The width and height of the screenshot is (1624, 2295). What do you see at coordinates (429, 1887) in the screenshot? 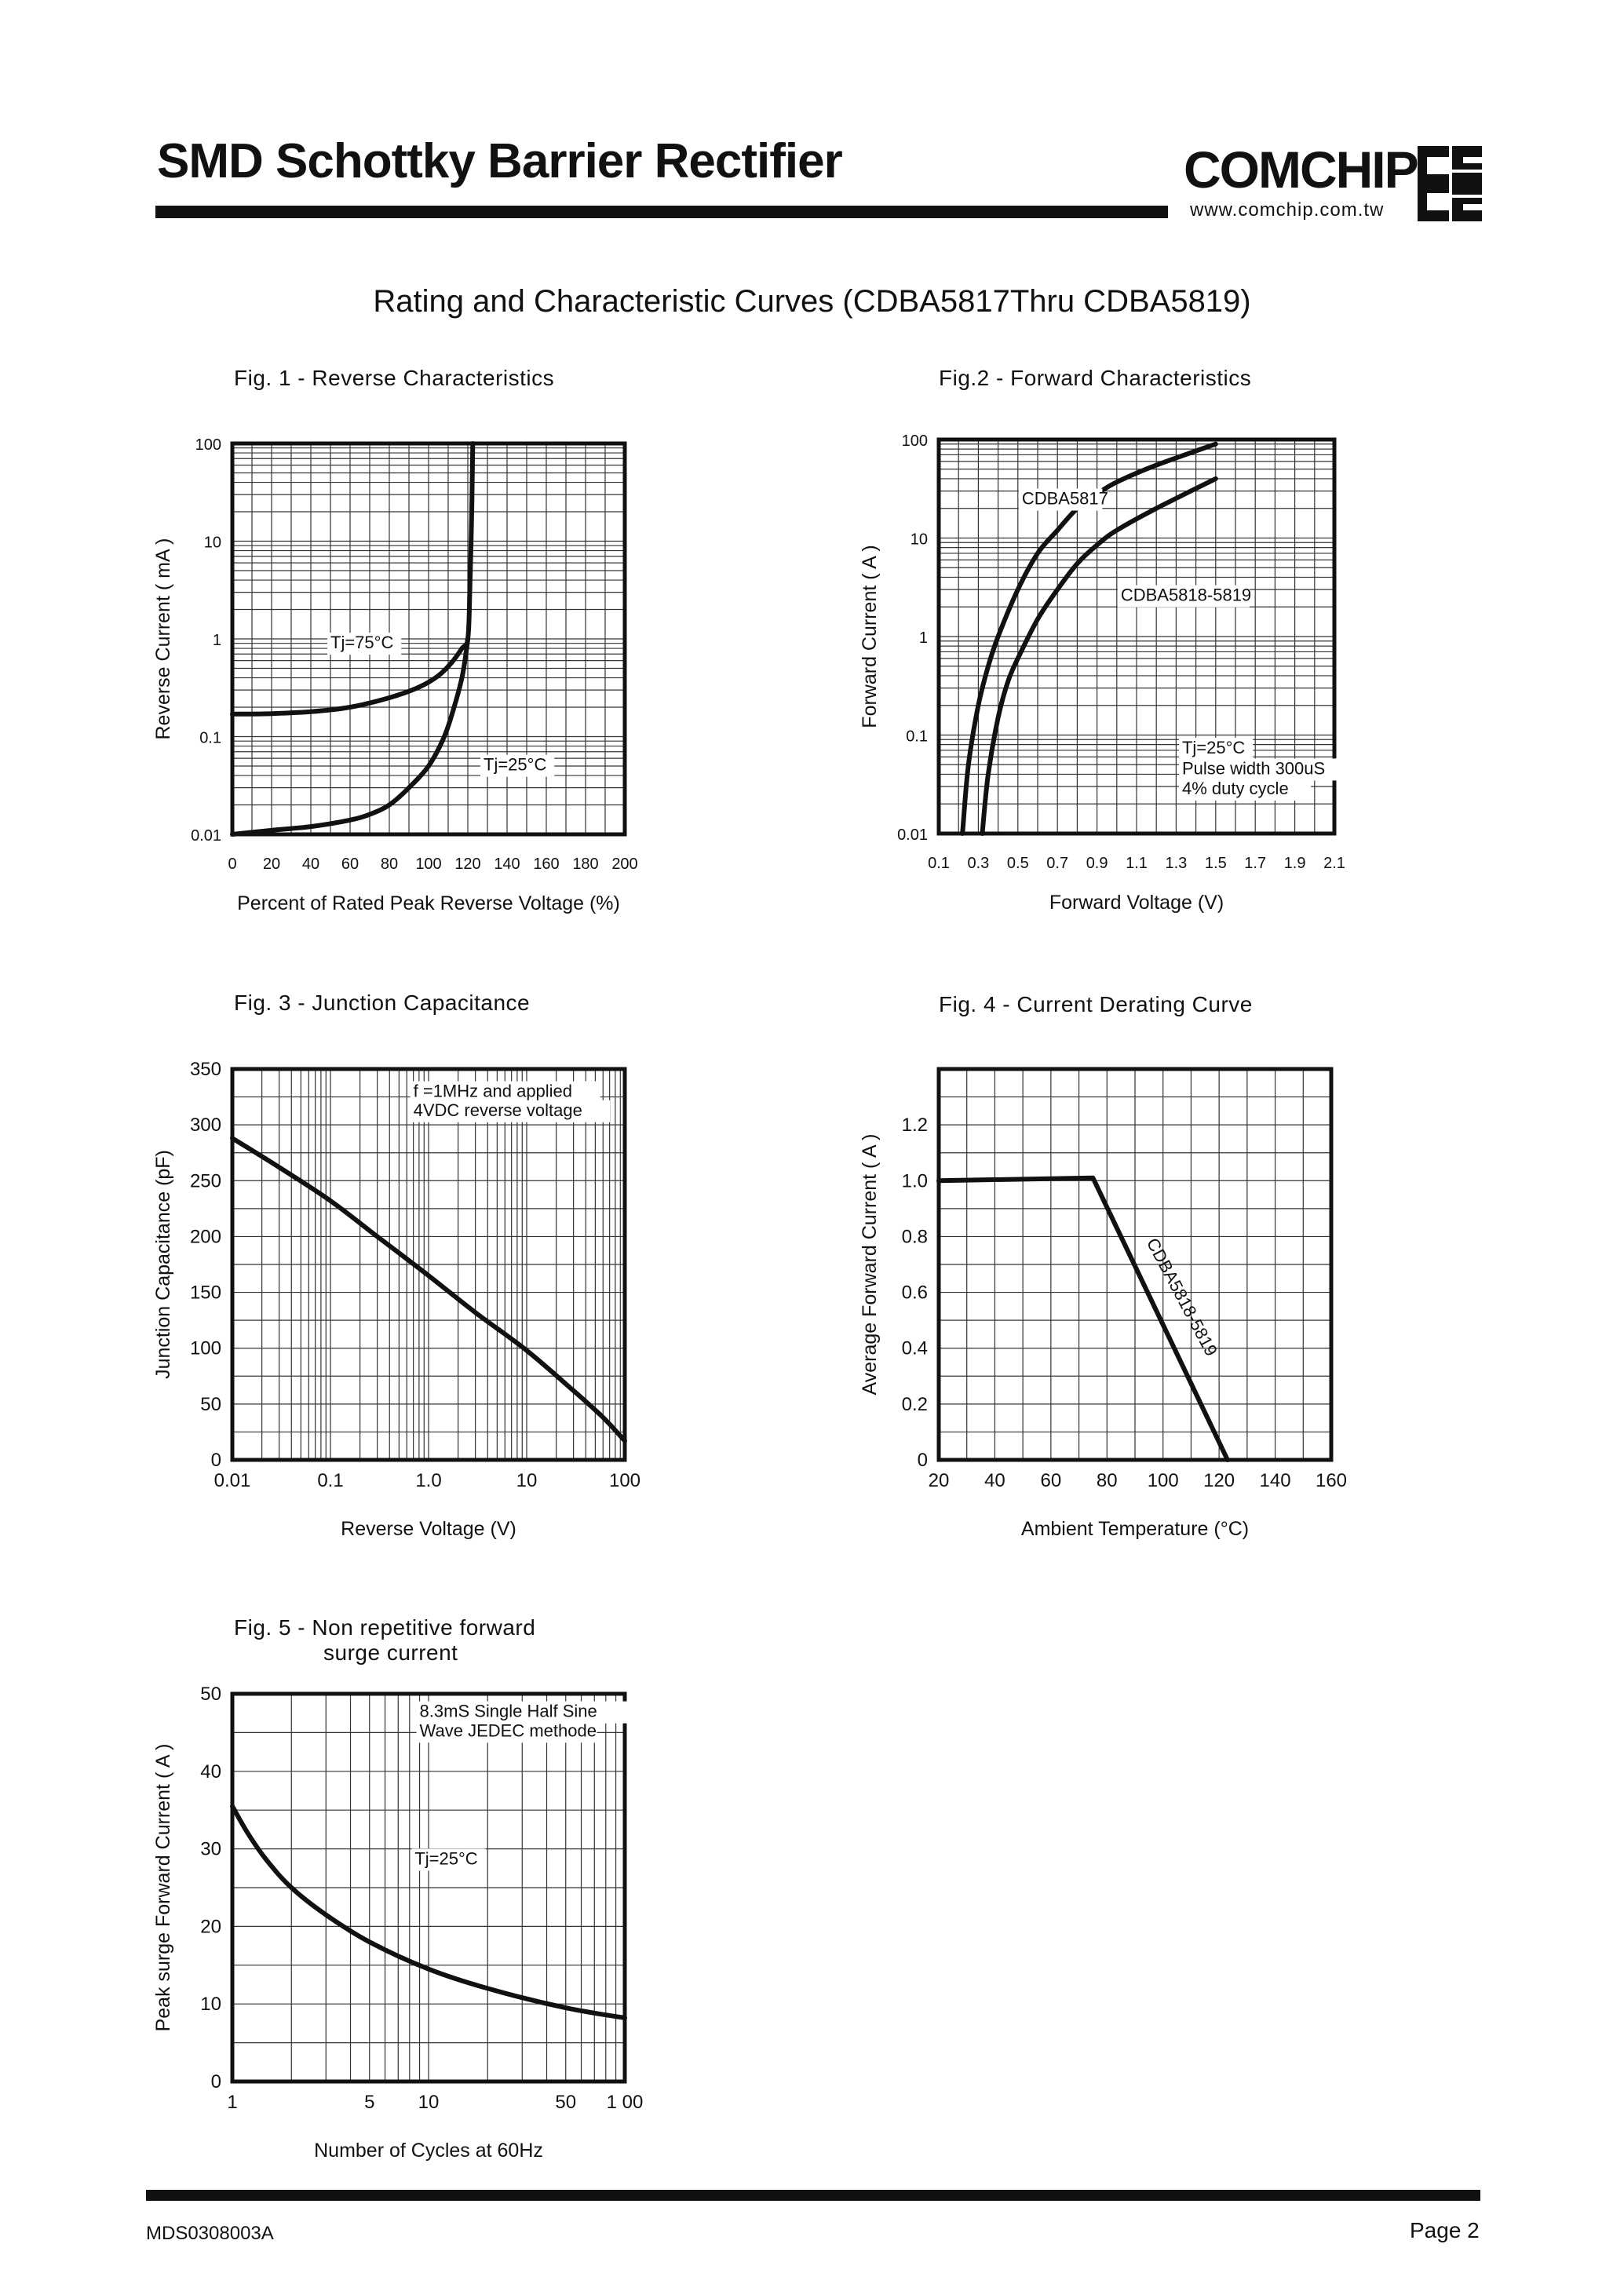
I see `fig5-plot-frame` at bounding box center [429, 1887].